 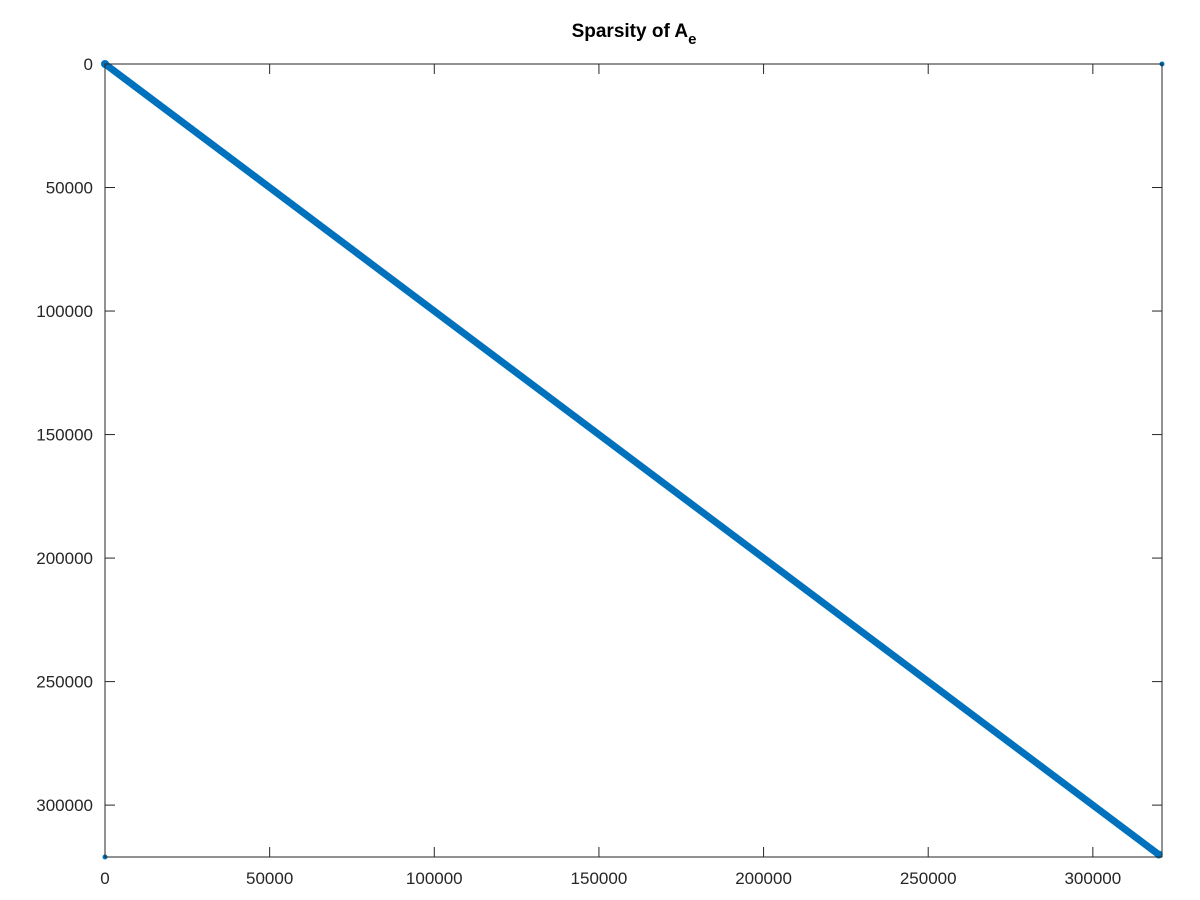 What do you see at coordinates (269, 878) in the screenshot?
I see `x-tick-label: 50000` at bounding box center [269, 878].